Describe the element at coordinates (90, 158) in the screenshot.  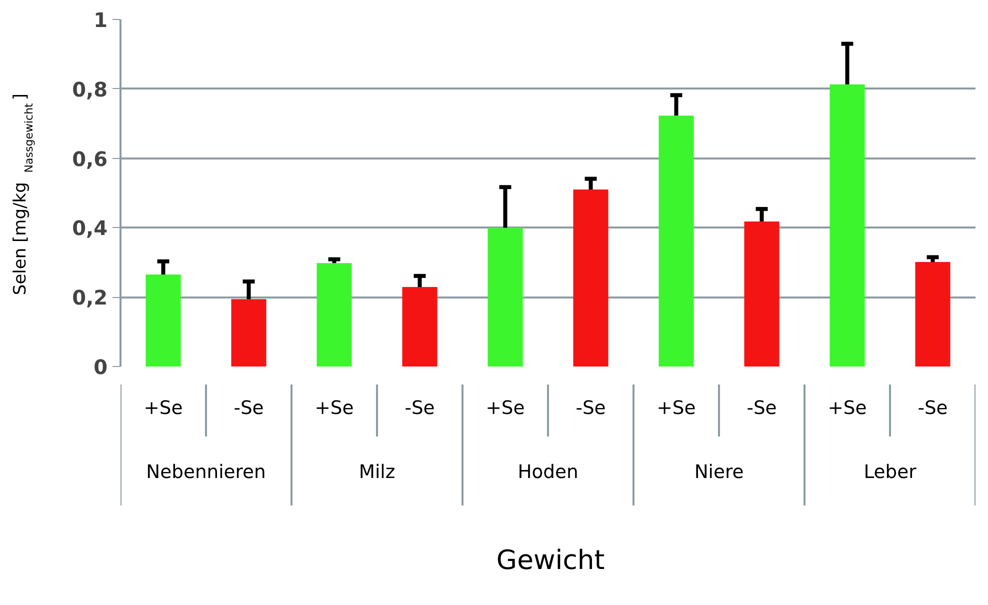
I see `y-tick-label: 0,6` at that location.